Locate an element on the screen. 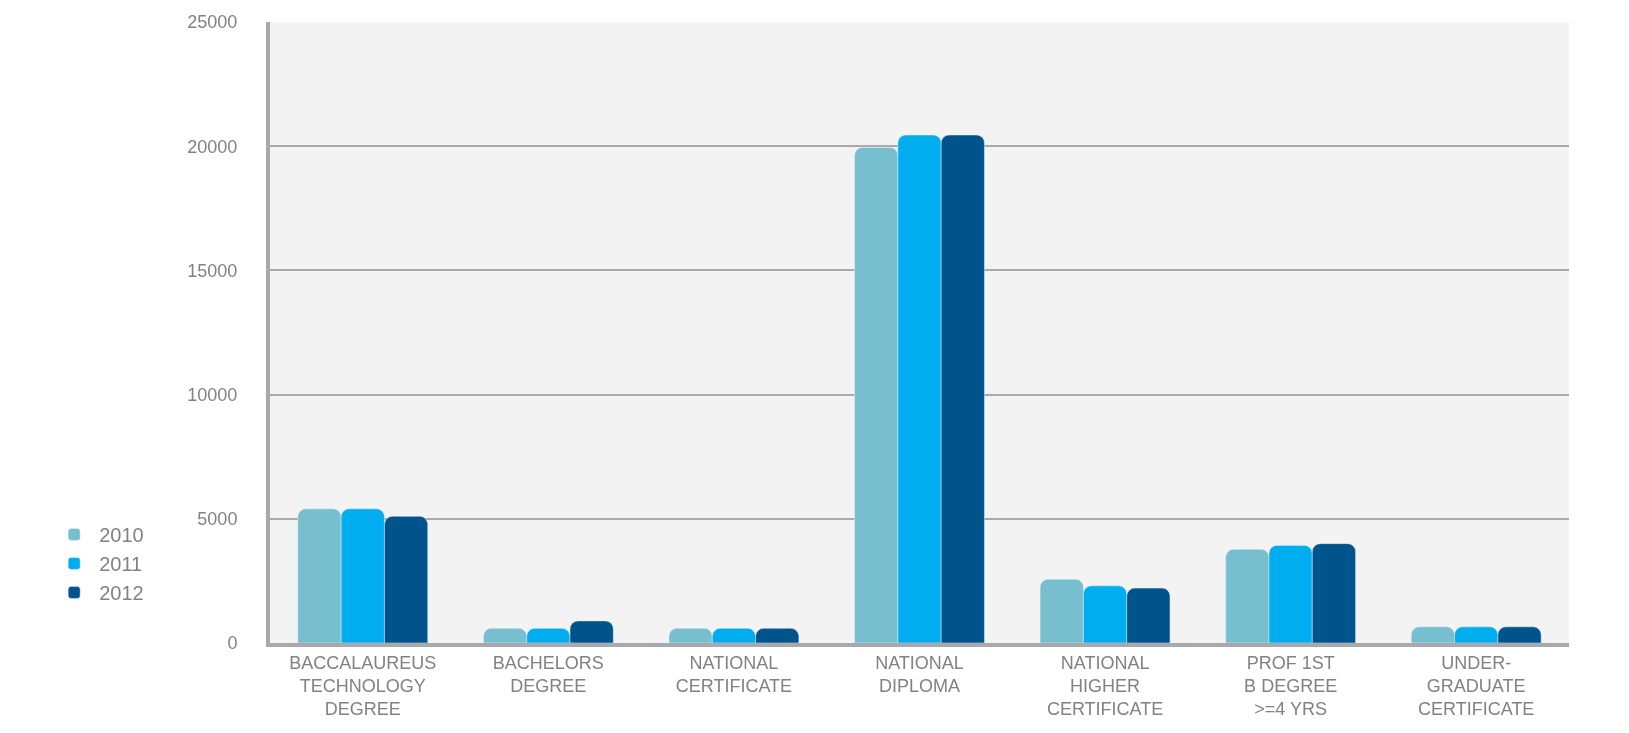 The width and height of the screenshot is (1629, 733). x-tick-label: NATIONAL CERTIFICATE is located at coordinates (734, 674).